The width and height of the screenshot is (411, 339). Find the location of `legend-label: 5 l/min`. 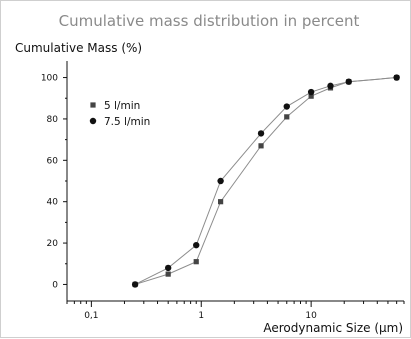

legend-label: 5 l/min is located at coordinates (122, 106).